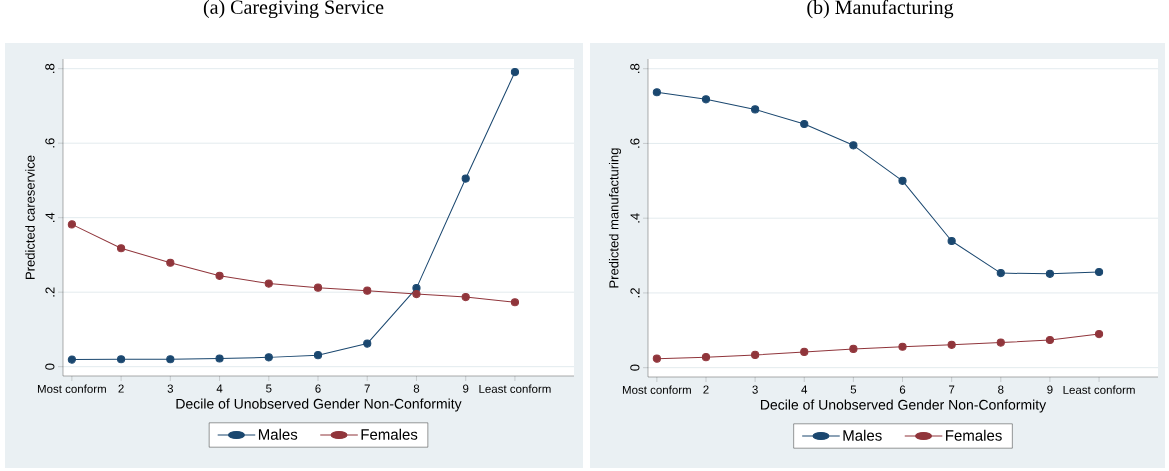  What do you see at coordinates (293, 9) in the screenshot?
I see `chart-title: (a) Caregiving Service` at bounding box center [293, 9].